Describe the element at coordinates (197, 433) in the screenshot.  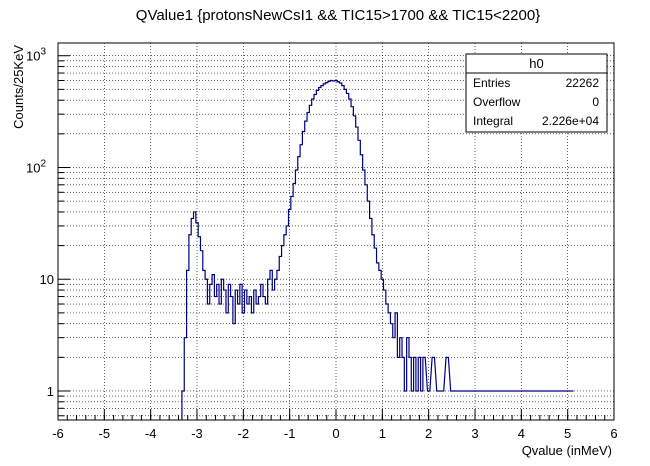
I see `x-tick-label: -3` at that location.